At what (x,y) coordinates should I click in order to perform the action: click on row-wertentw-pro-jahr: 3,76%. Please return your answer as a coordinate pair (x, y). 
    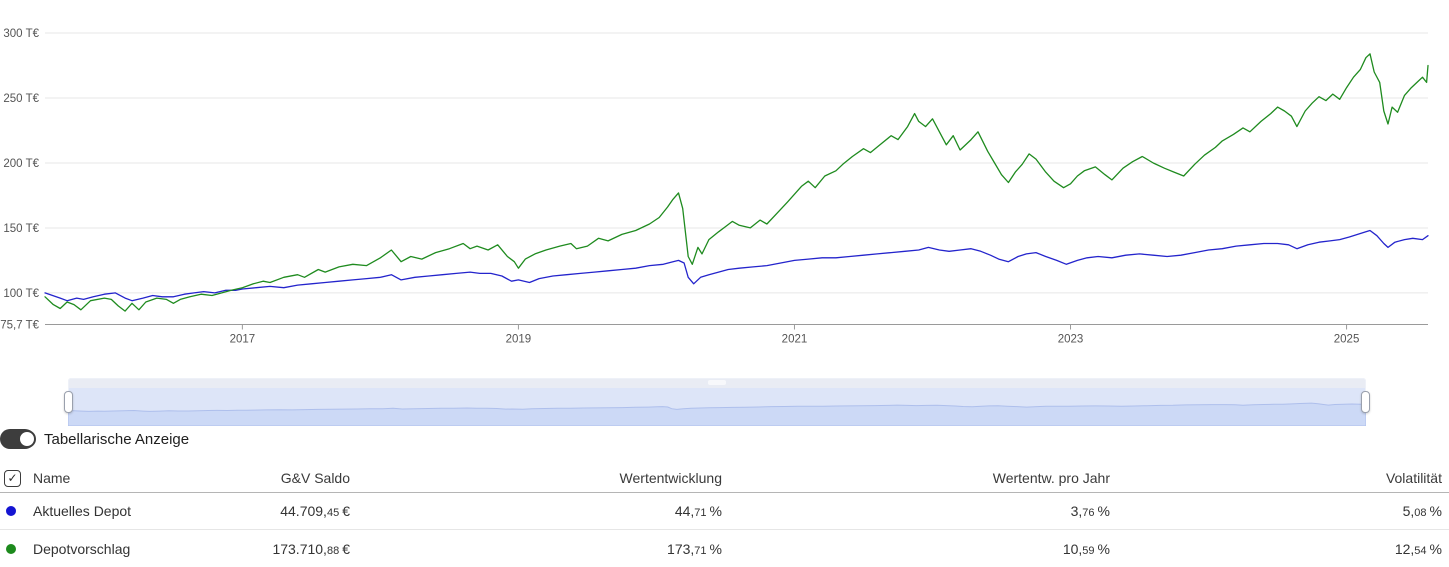
    Looking at the image, I should click on (1090, 511).